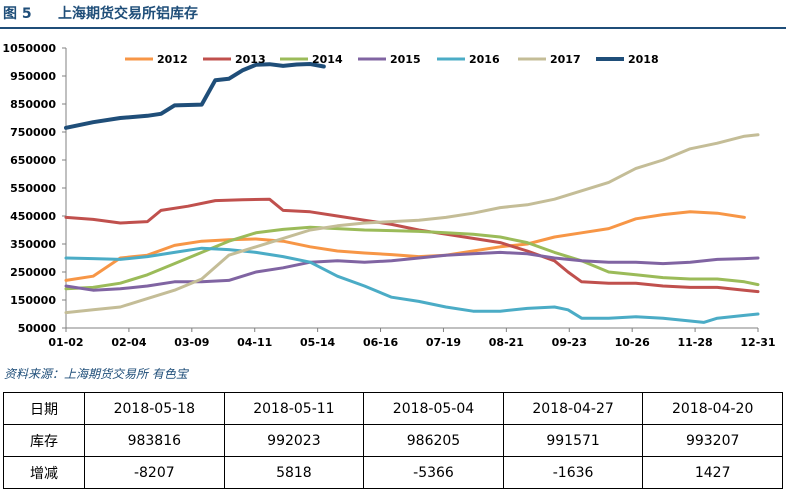 Image resolution: width=786 pixels, height=490 pixels. I want to click on y-tick-label: 950000, so click(33, 76).